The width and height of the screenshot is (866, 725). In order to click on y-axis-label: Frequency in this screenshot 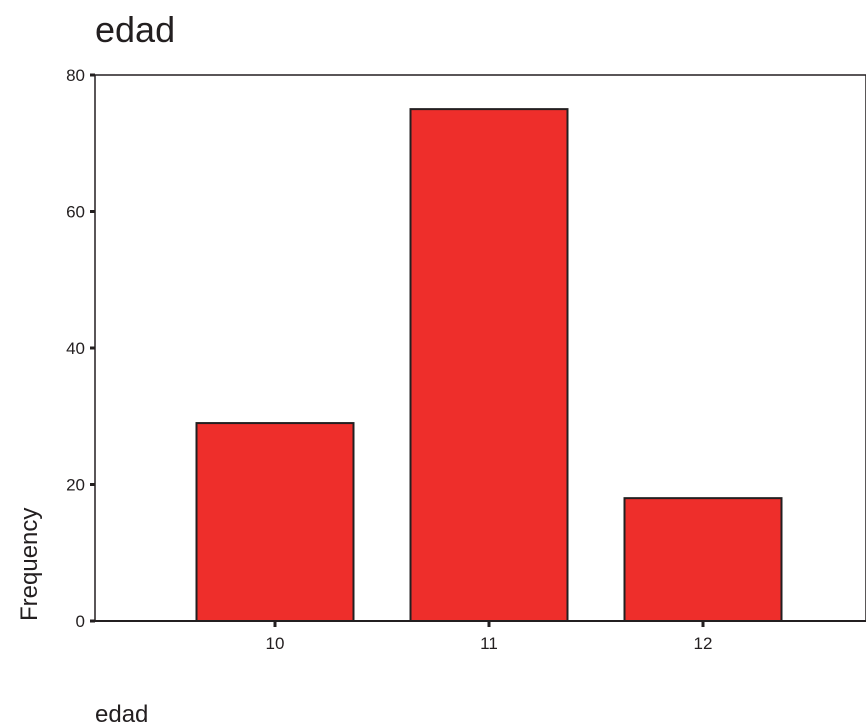, I will do `click(29, 564)`.